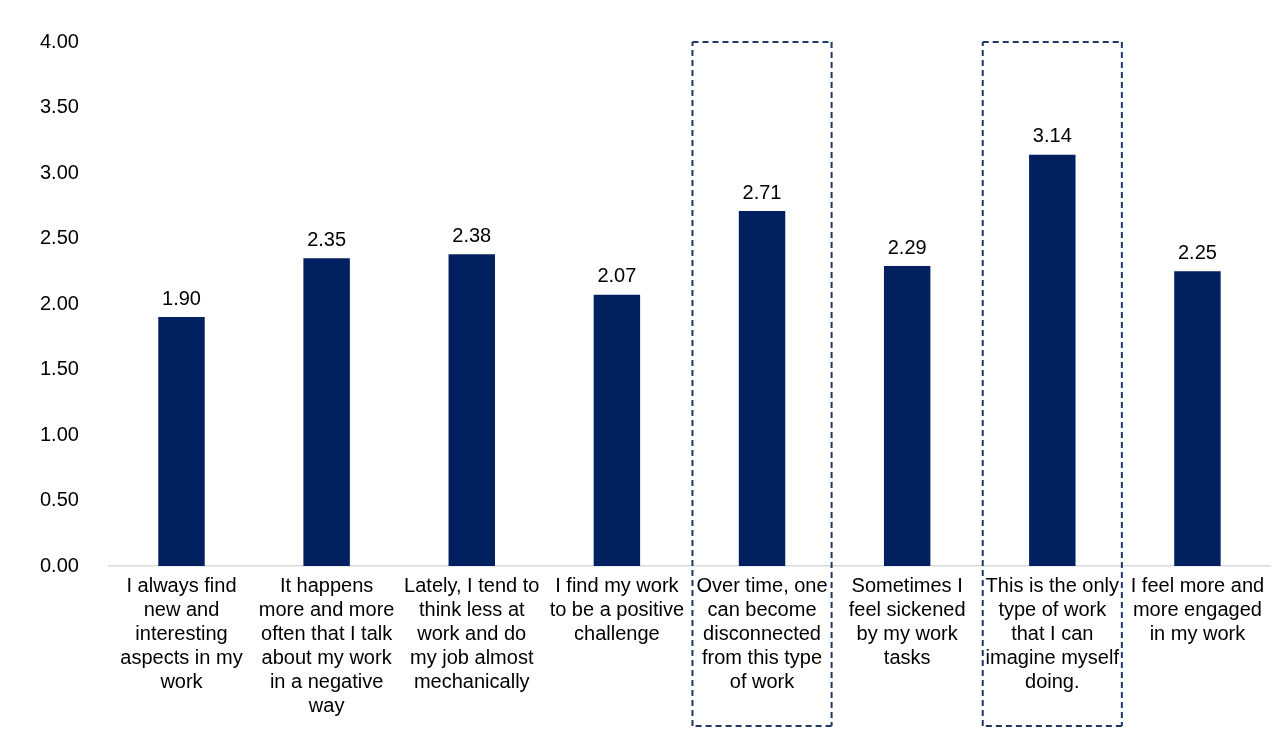  What do you see at coordinates (1052, 632) in the screenshot?
I see `x-tick-label: This is the only type of work that I can imagine myself doing.` at bounding box center [1052, 632].